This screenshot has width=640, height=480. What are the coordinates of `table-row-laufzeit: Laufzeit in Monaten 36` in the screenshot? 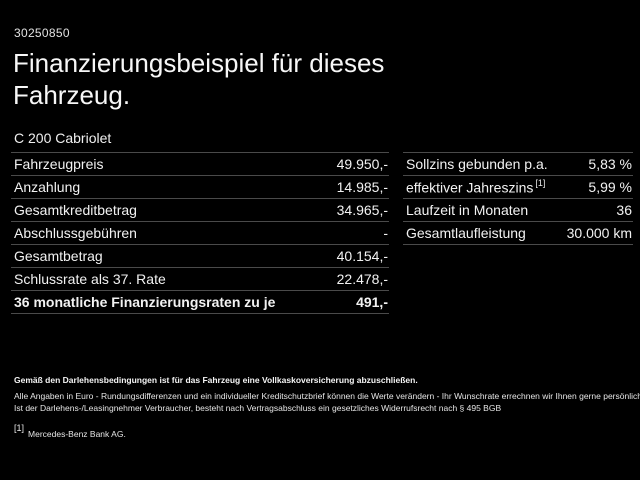 It's located at (518, 210).